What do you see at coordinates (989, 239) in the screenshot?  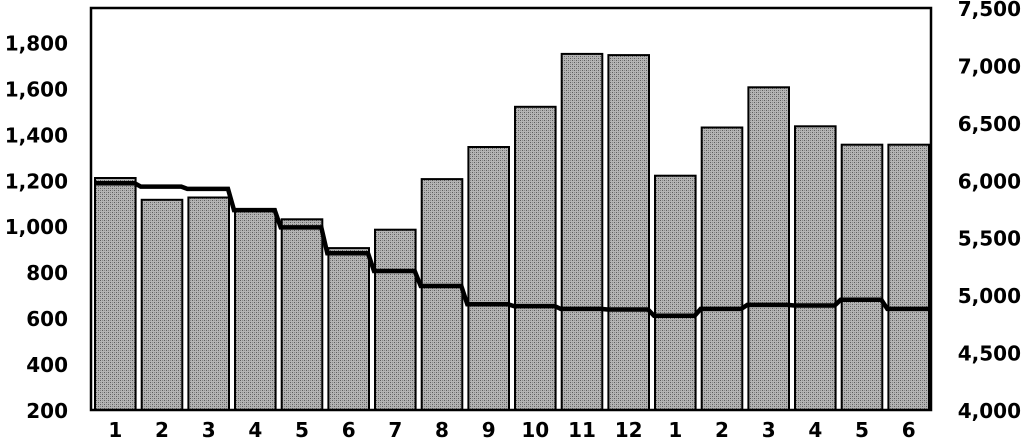 I see `right-tick-label: 5,500` at bounding box center [989, 239].